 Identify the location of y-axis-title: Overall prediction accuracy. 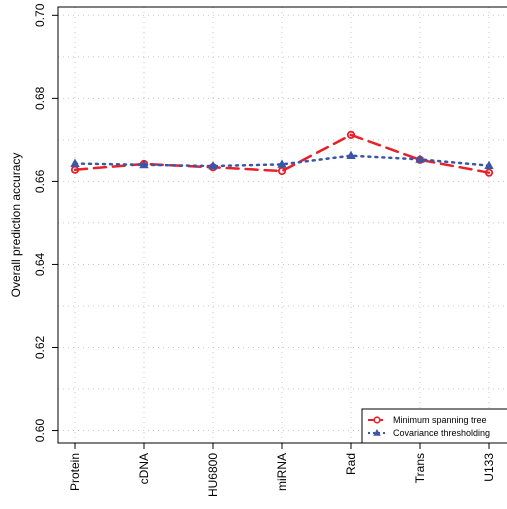
(16, 225).